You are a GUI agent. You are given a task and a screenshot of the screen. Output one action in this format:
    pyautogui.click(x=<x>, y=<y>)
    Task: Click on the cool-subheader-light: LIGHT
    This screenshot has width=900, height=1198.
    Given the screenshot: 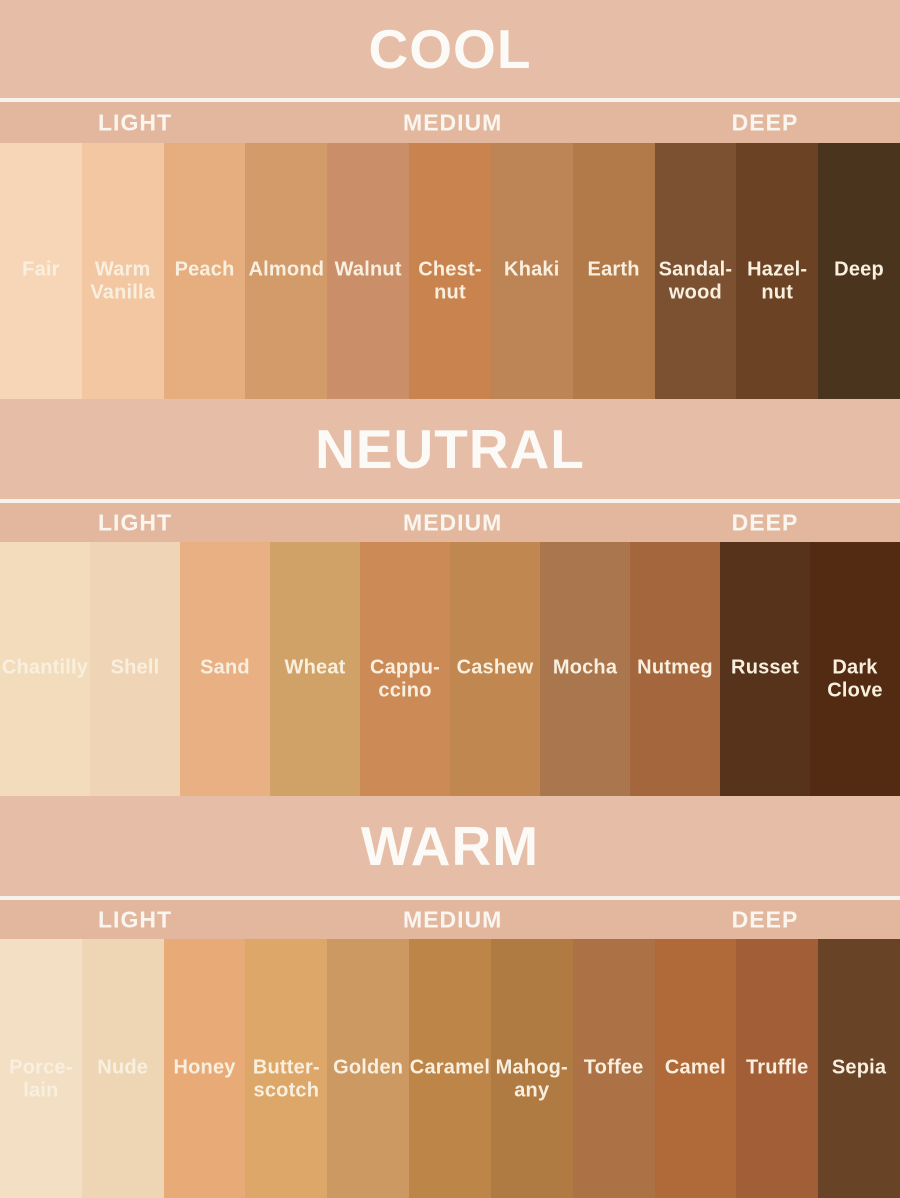 What is the action you would take?
    pyautogui.click(x=135, y=122)
    